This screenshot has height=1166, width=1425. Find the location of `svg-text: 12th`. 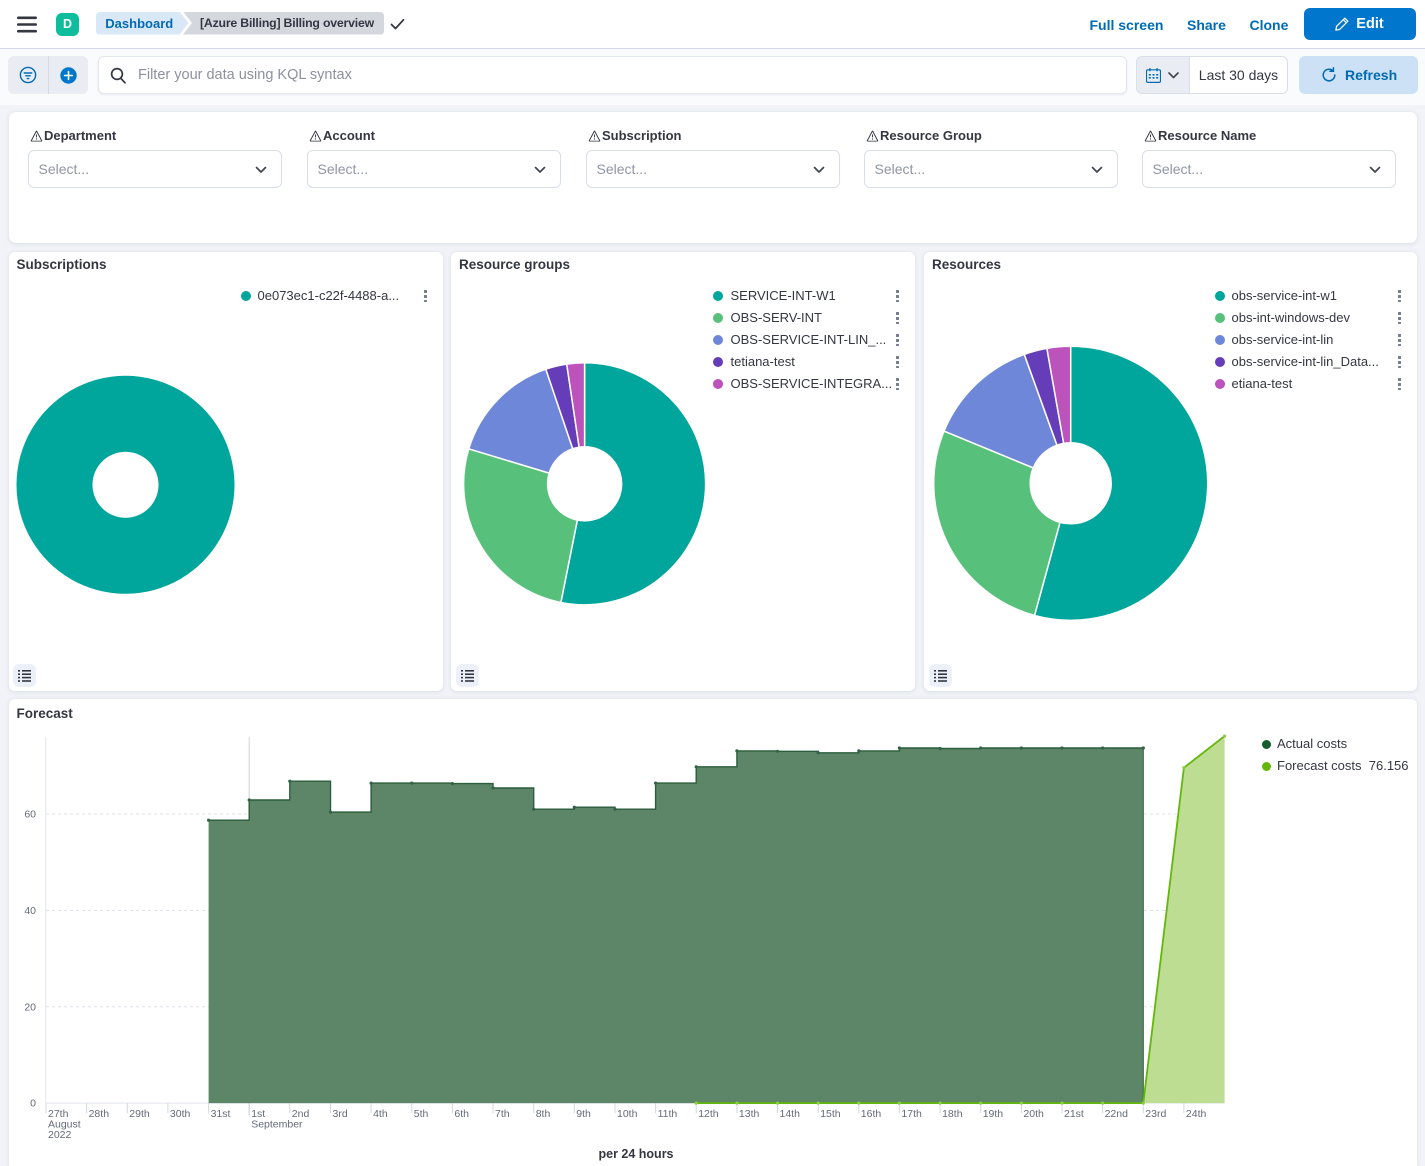

svg-text: 12th is located at coordinates (708, 1113).